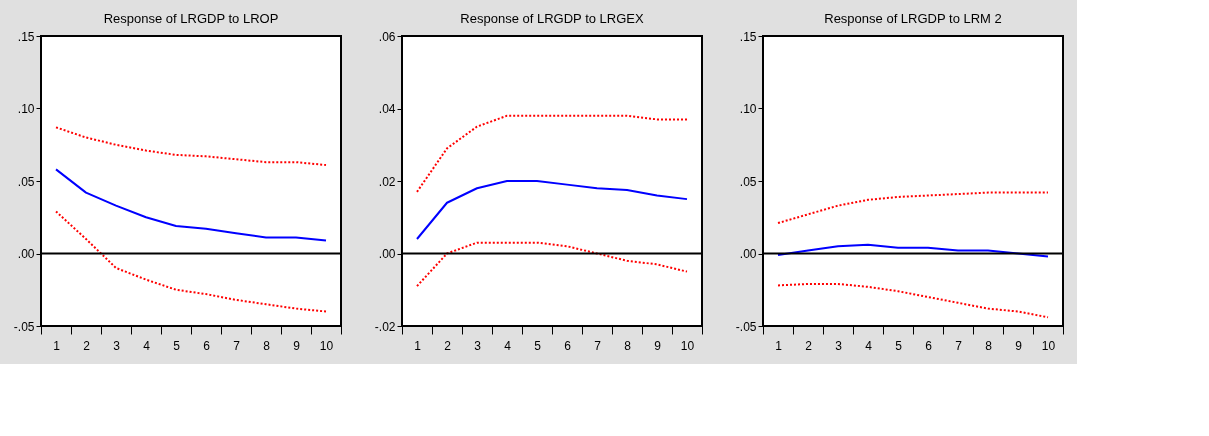 Image resolution: width=1209 pixels, height=436 pixels. What do you see at coordinates (913, 18) in the screenshot?
I see `chart-title: Response of LRGDP to LRM 2` at bounding box center [913, 18].